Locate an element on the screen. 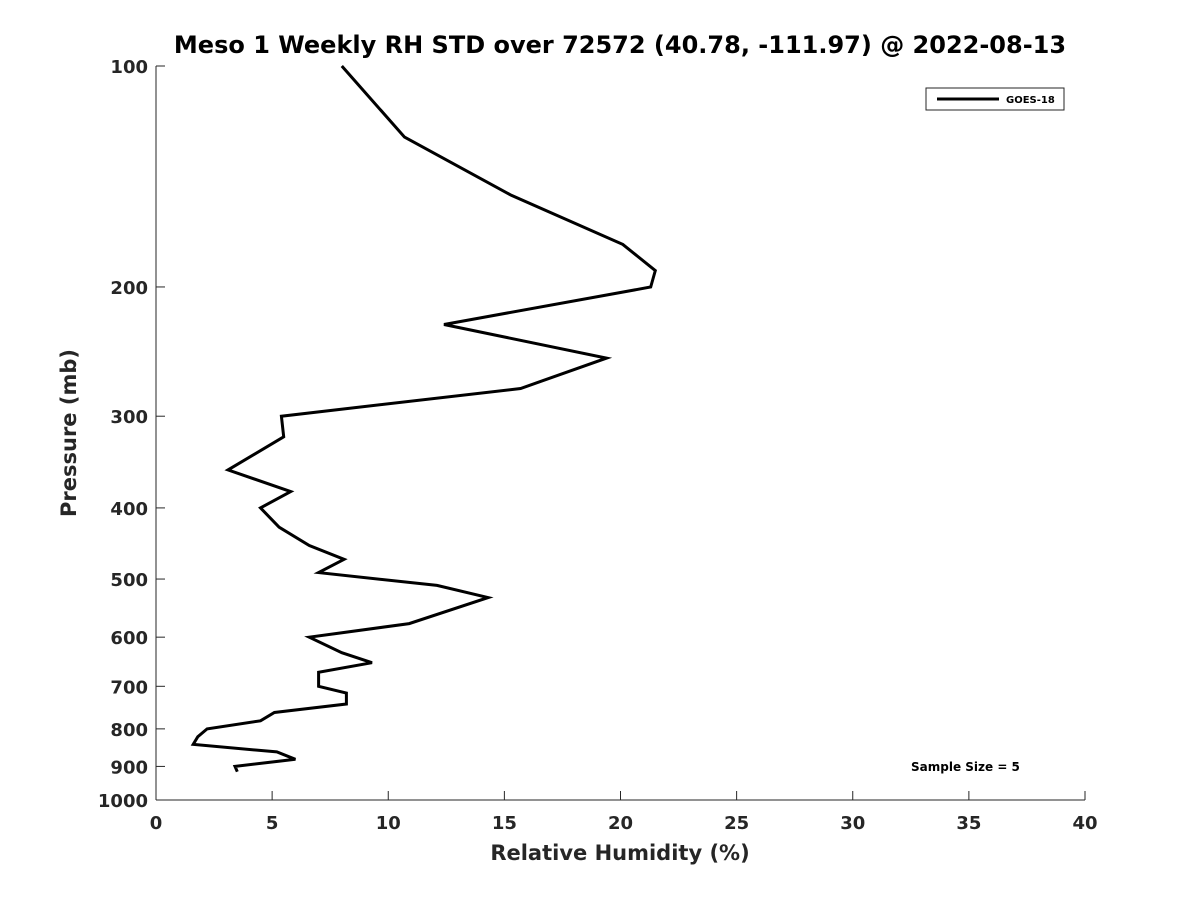  sample-size-annotation: Sample Size = 5 is located at coordinates (965, 767).